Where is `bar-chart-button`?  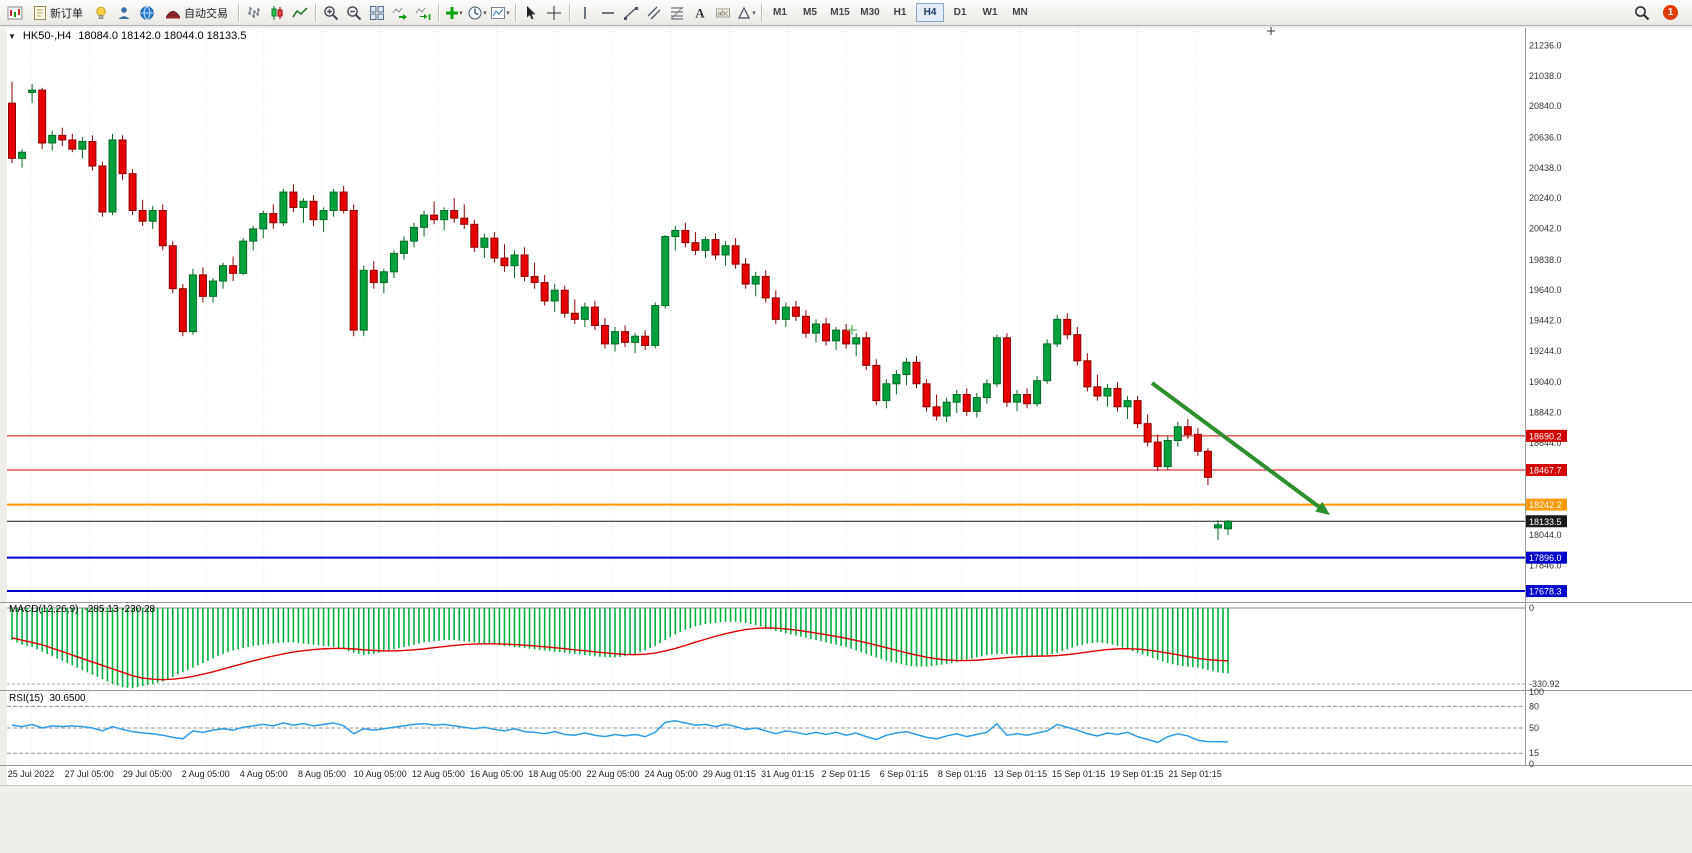 bar-chart-button is located at coordinates (254, 13).